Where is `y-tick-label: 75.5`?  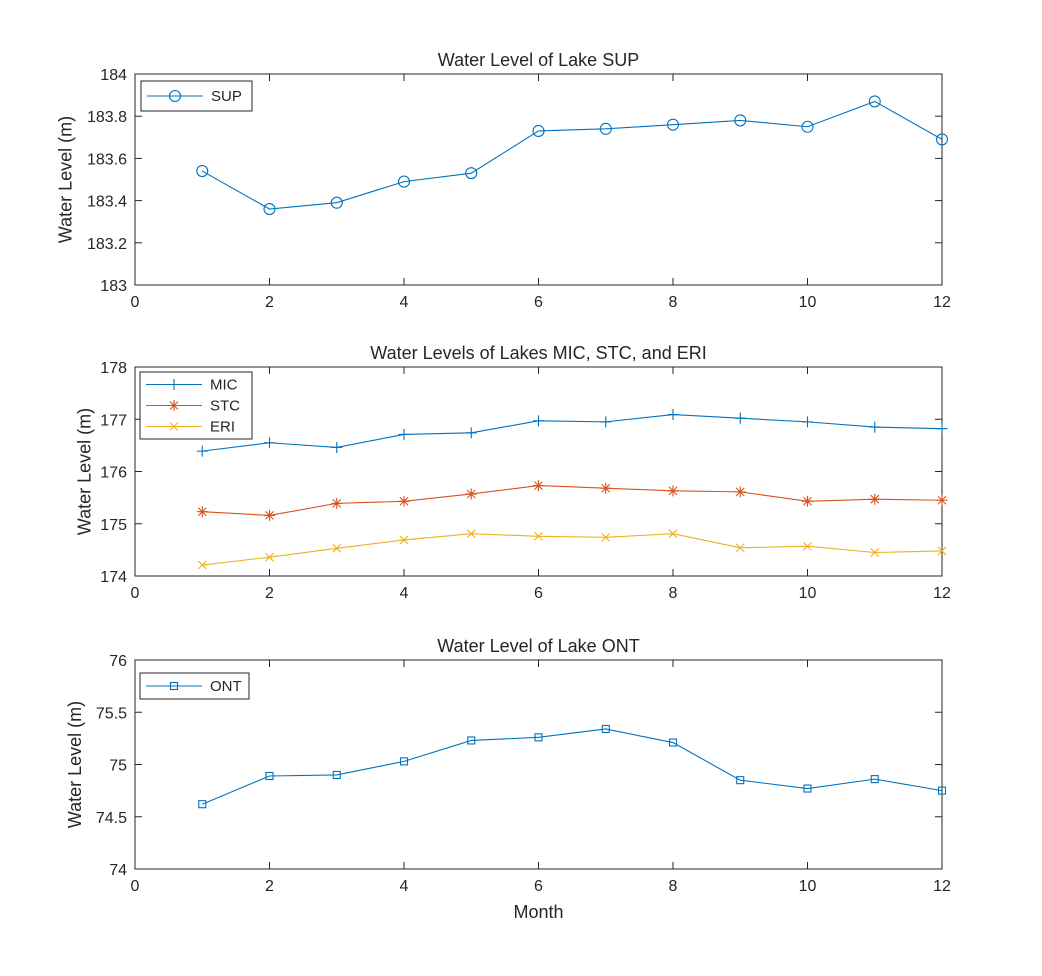 y-tick-label: 75.5 is located at coordinates (111, 713).